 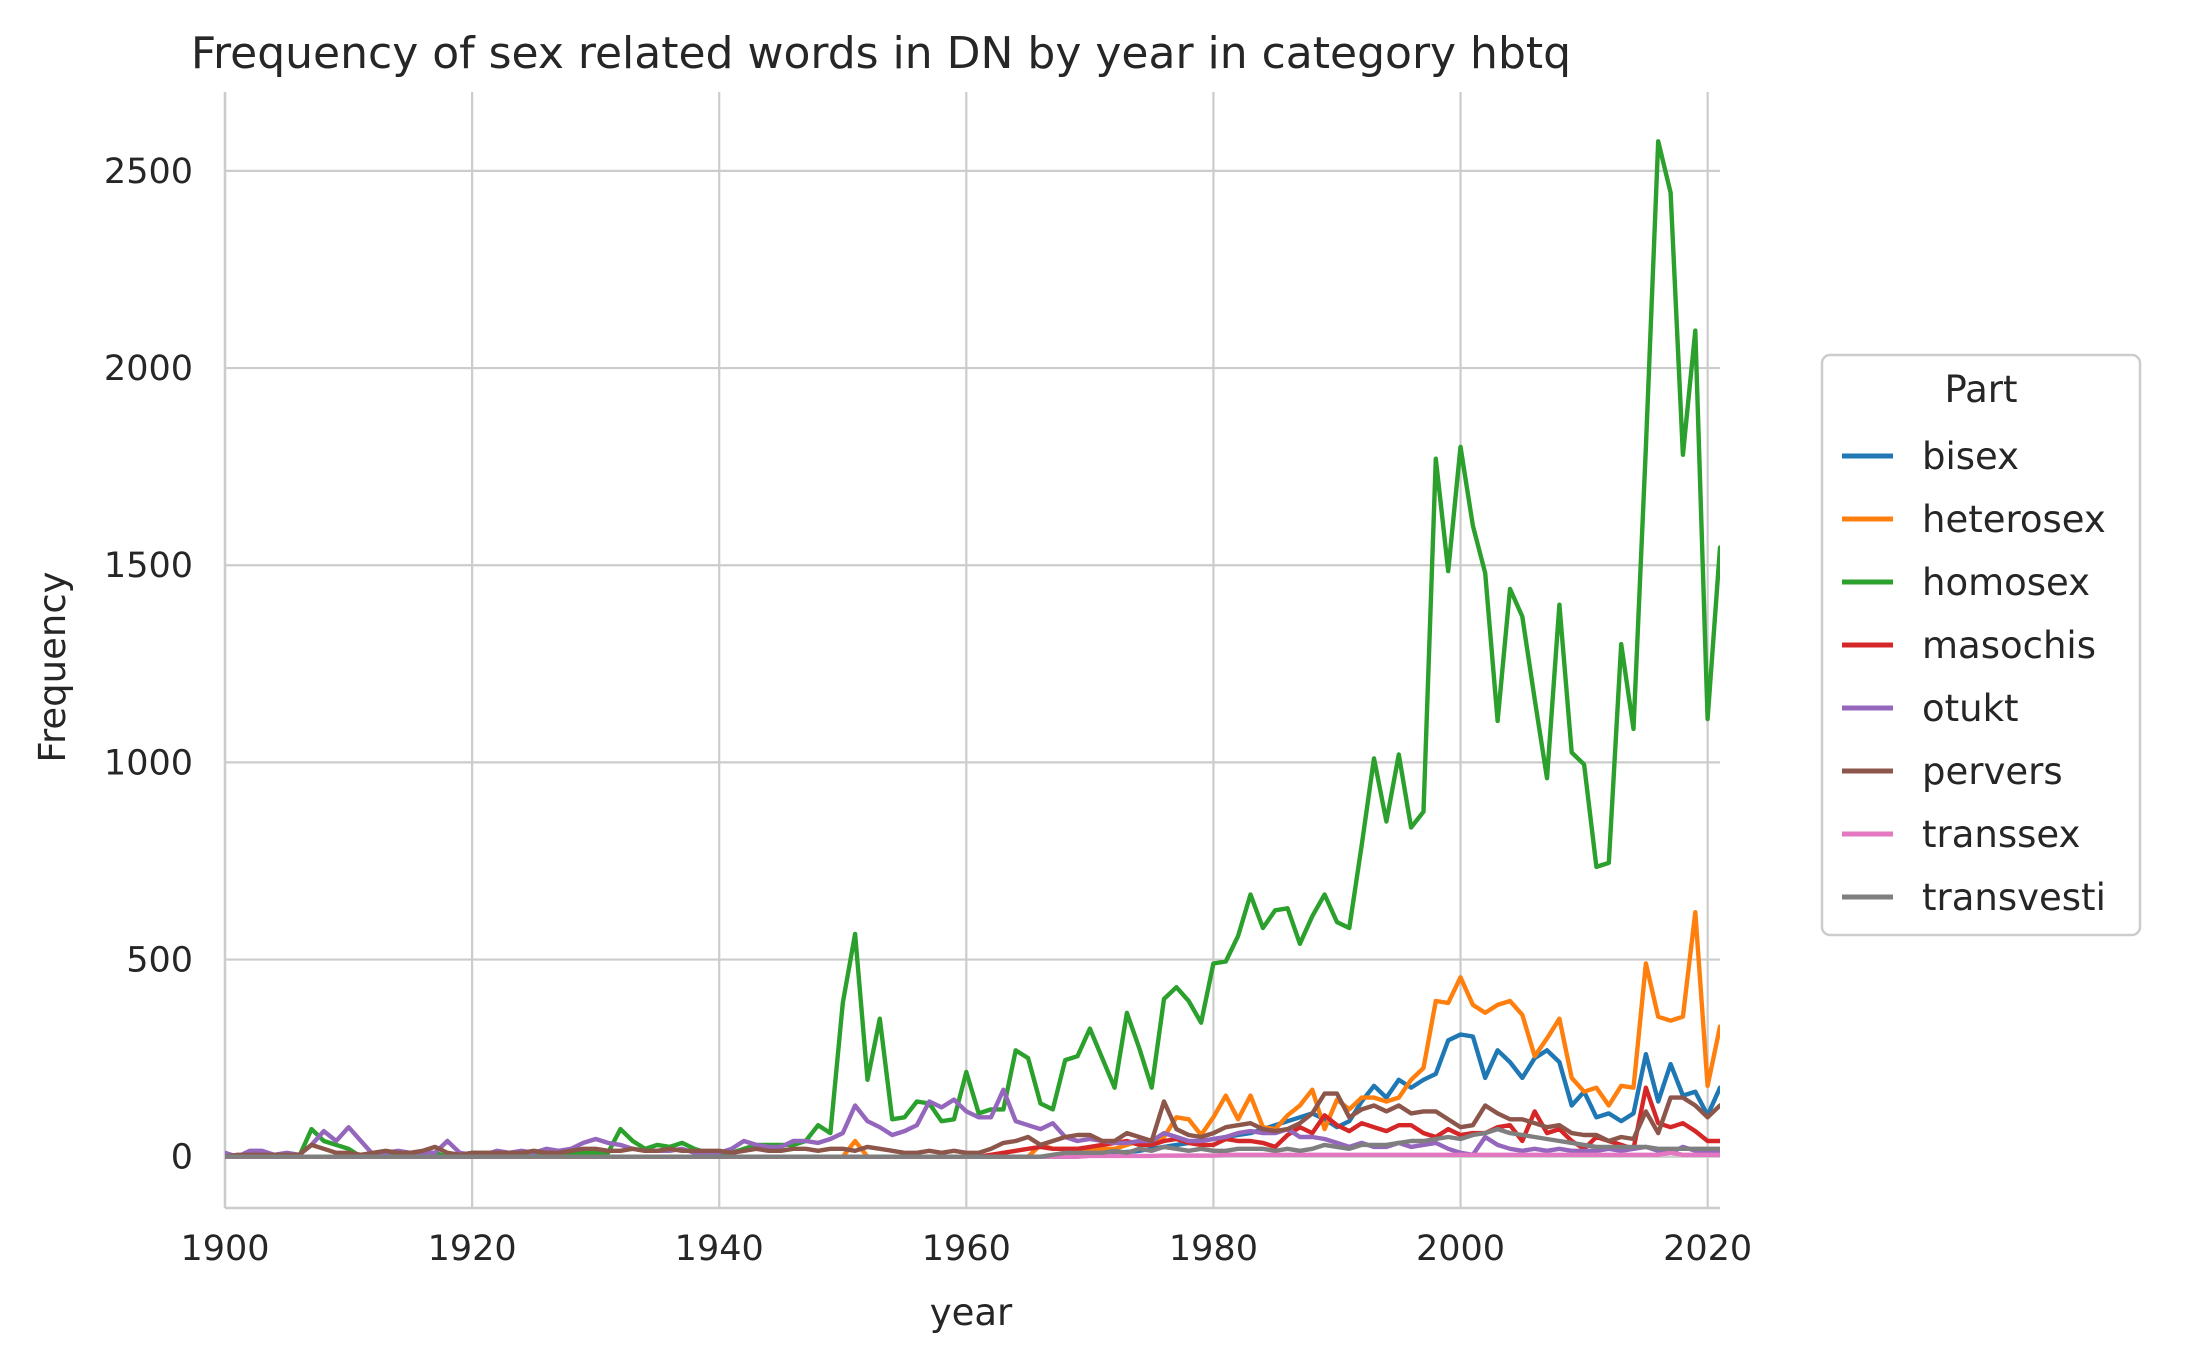 What do you see at coordinates (224, 1249) in the screenshot?
I see `x-tick-label: 1900` at bounding box center [224, 1249].